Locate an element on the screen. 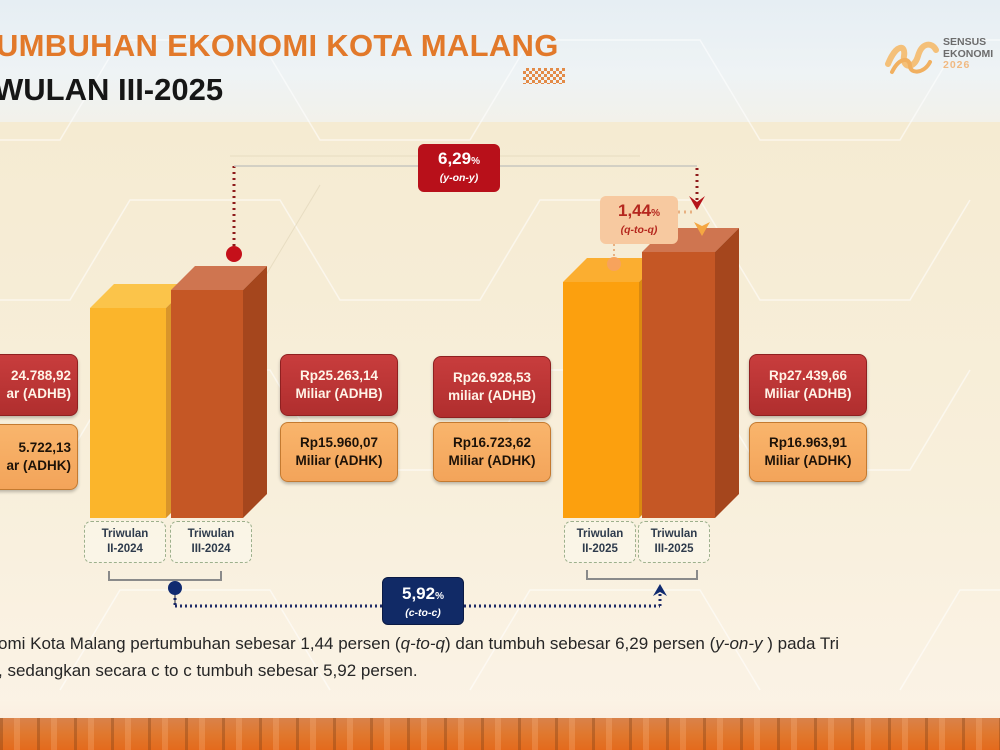  logo-line-1: SENSUS is located at coordinates (965, 42).